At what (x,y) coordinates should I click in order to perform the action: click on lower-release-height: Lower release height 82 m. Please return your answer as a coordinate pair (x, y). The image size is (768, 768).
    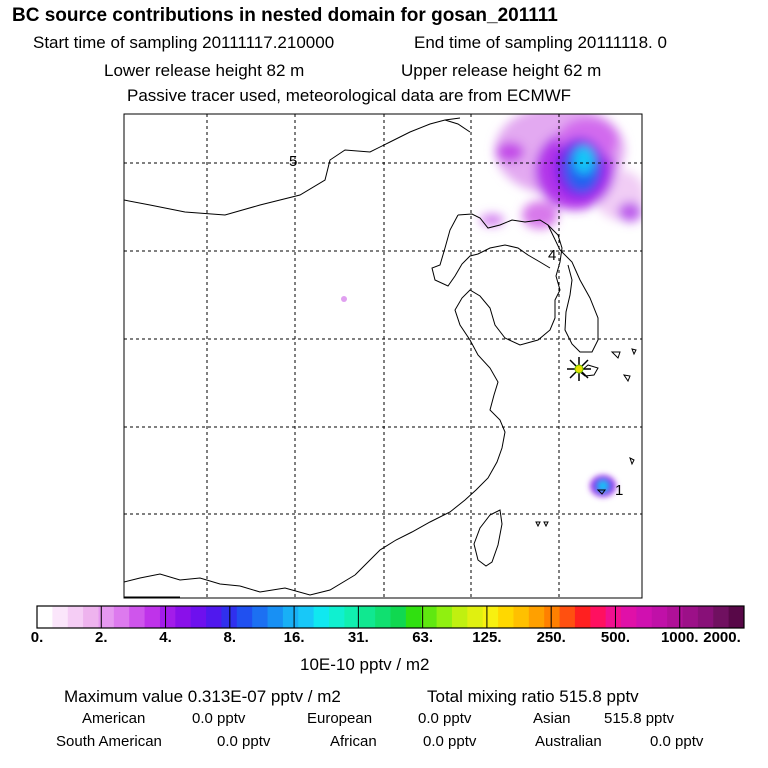
    Looking at the image, I should click on (204, 70).